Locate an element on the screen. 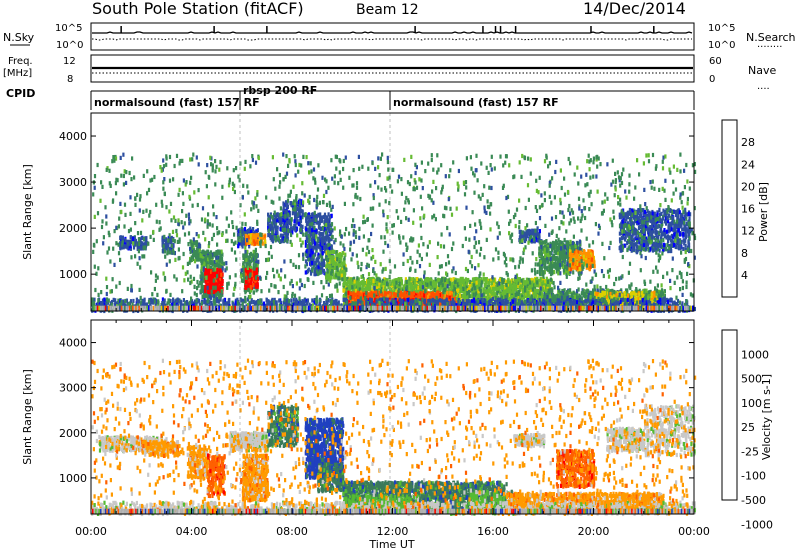 The height and width of the screenshot is (554, 800). nsearch-label: N.Search is located at coordinates (771, 37).